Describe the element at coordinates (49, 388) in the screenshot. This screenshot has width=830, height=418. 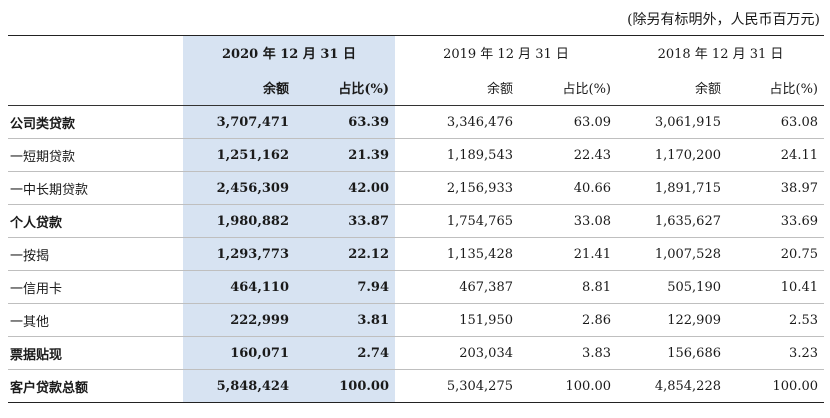
I see `row-label: 客户贷款总额` at that location.